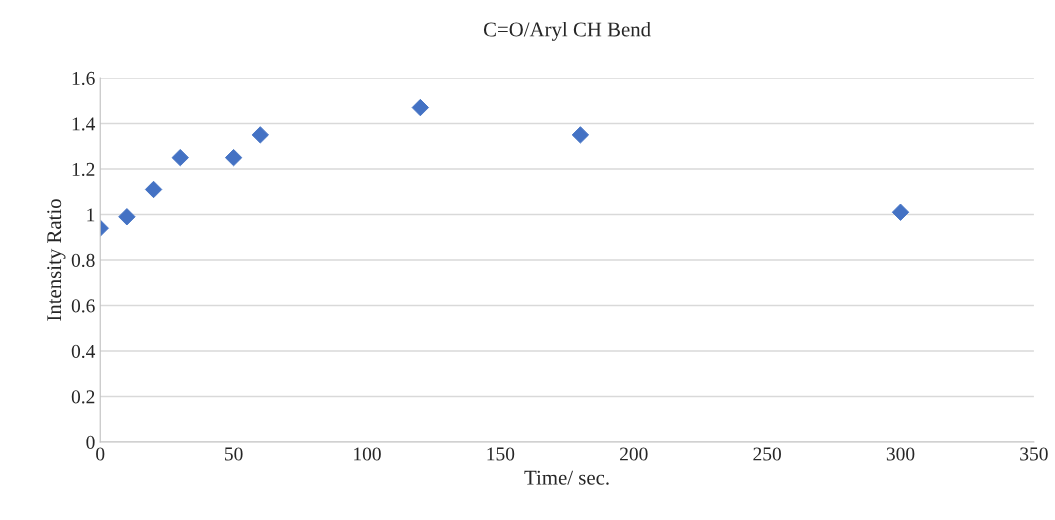 The width and height of the screenshot is (1055, 520). Describe the element at coordinates (100, 454) in the screenshot. I see `x-tick-label: 0` at that location.